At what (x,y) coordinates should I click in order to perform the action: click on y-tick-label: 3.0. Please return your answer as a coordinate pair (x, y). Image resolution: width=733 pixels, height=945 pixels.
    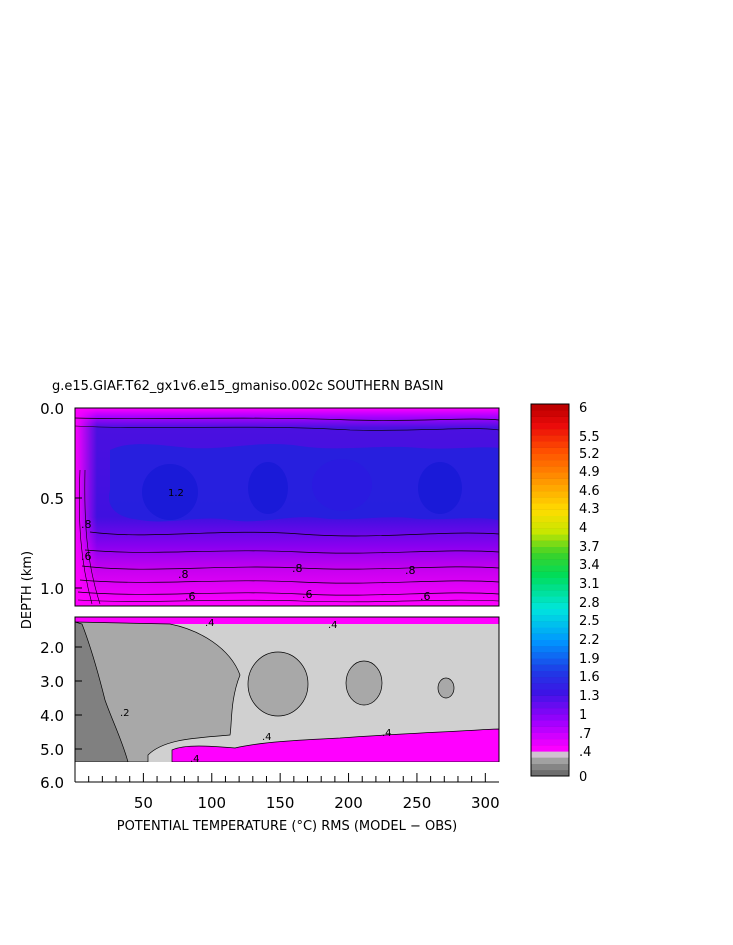
    Looking at the image, I should click on (52, 682).